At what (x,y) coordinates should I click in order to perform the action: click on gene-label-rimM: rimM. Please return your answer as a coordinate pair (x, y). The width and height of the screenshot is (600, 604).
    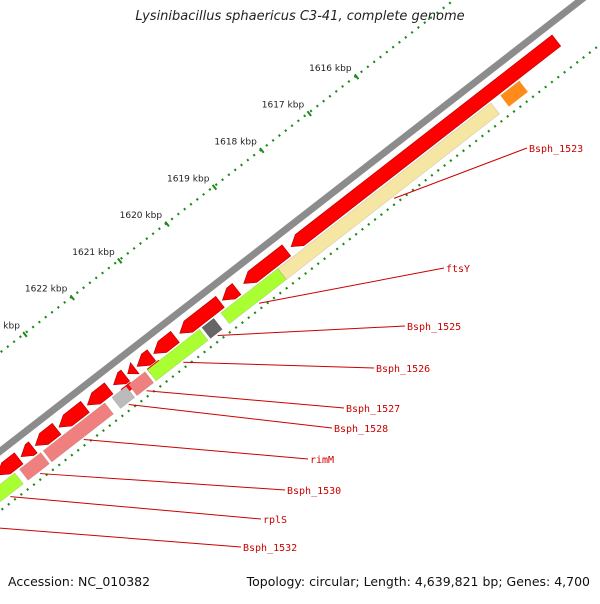
    Looking at the image, I should click on (322, 460).